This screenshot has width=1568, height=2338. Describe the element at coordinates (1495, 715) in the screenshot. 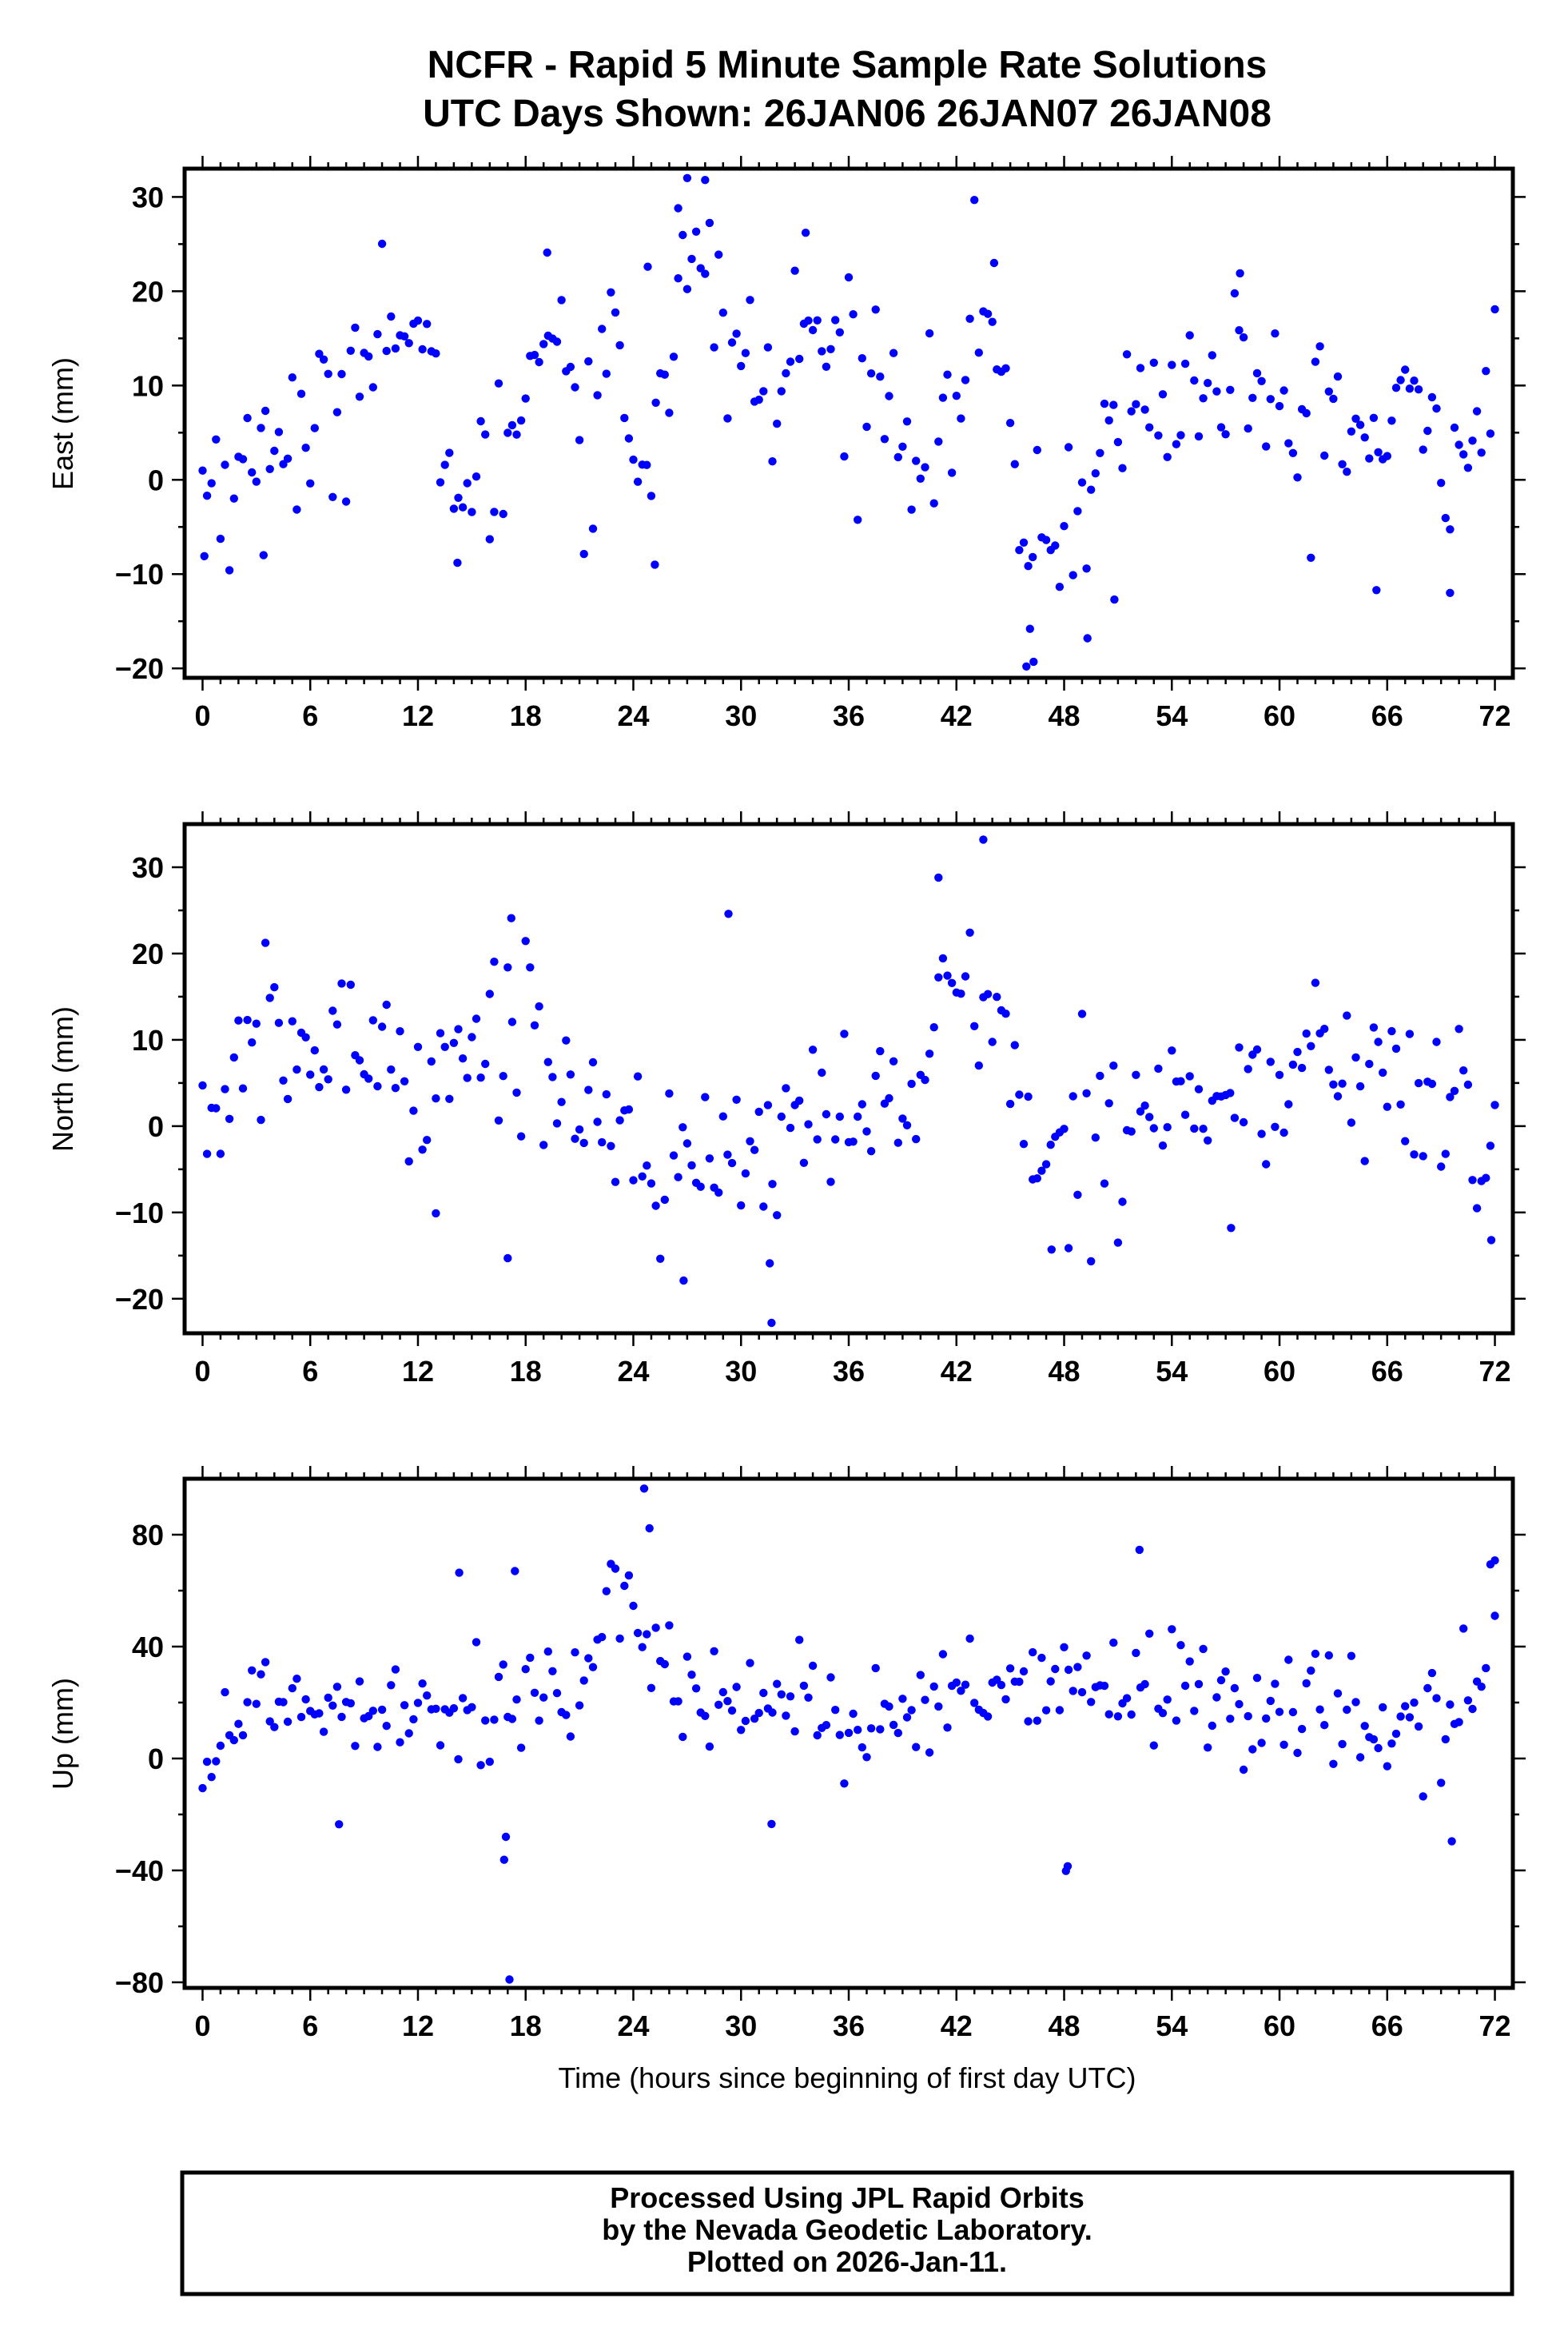

I see `x-tick-label: 72` at that location.